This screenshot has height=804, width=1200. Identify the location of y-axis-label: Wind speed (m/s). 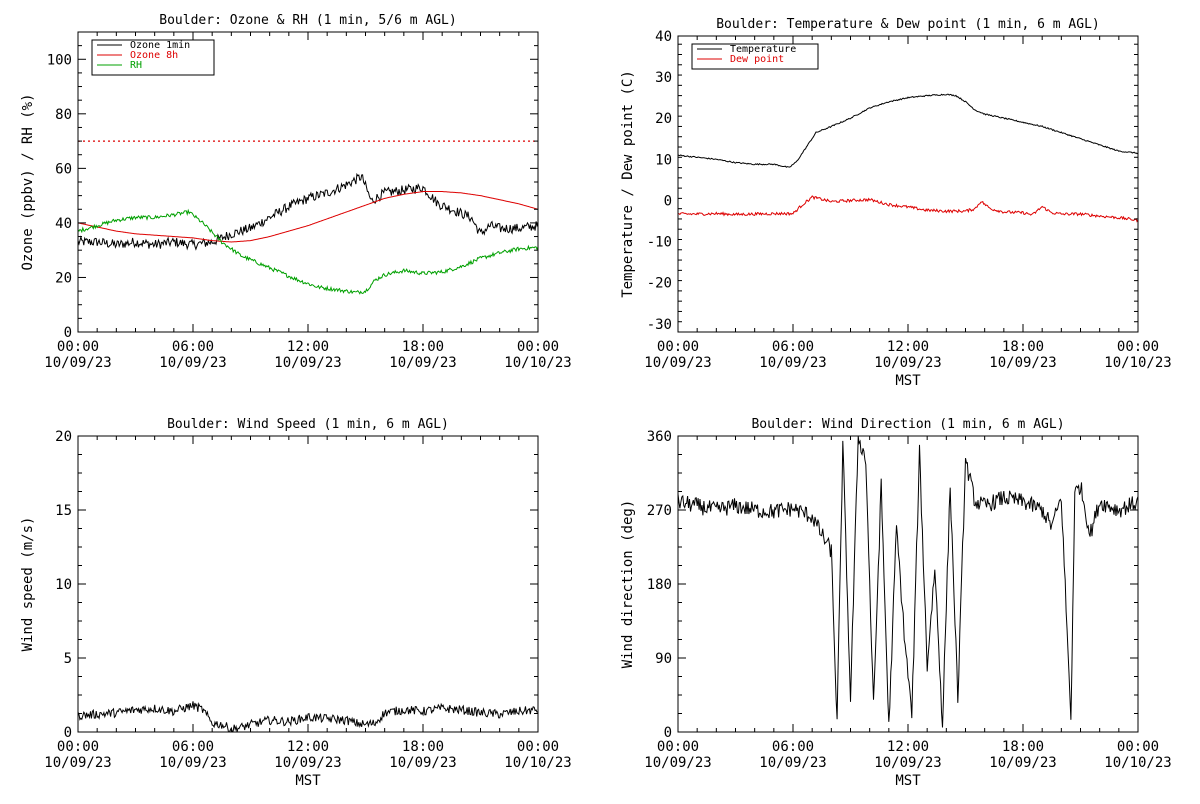
(28, 584).